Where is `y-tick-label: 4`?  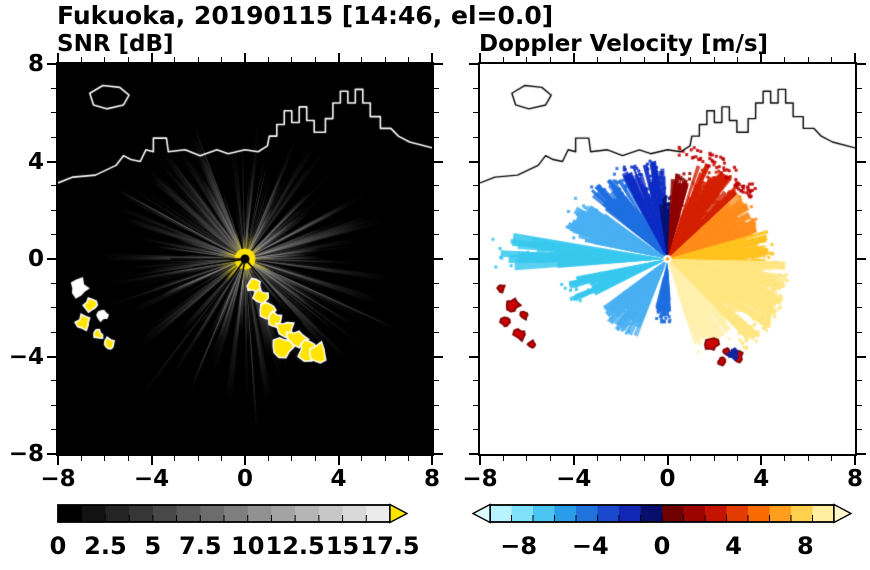
y-tick-label: 4 is located at coordinates (35, 161).